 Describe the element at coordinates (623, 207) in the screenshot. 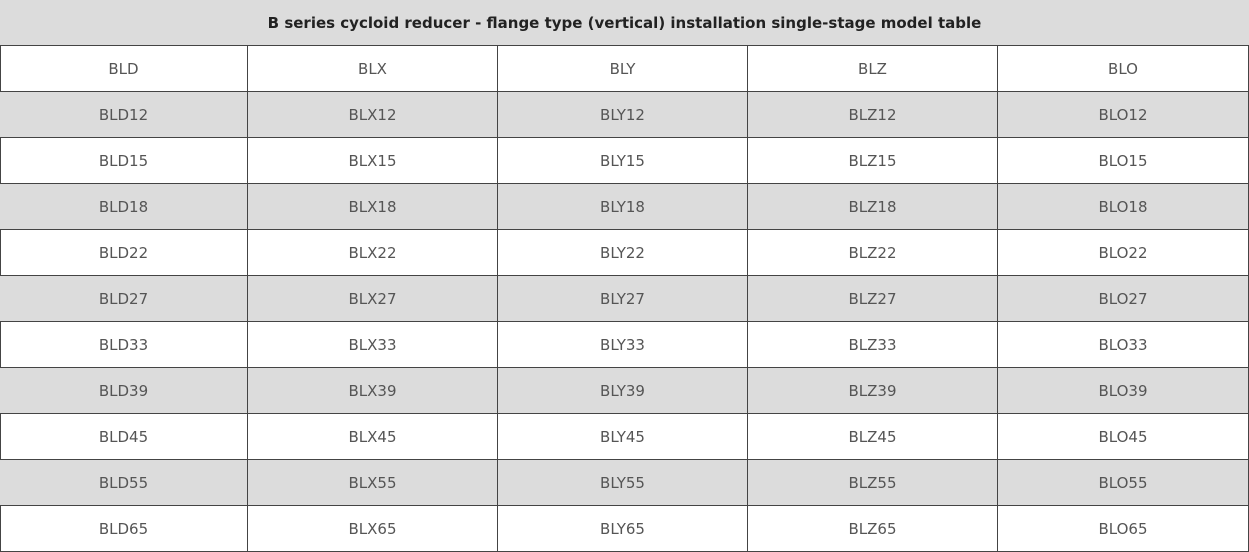

I see `table-cell: BLY18` at that location.